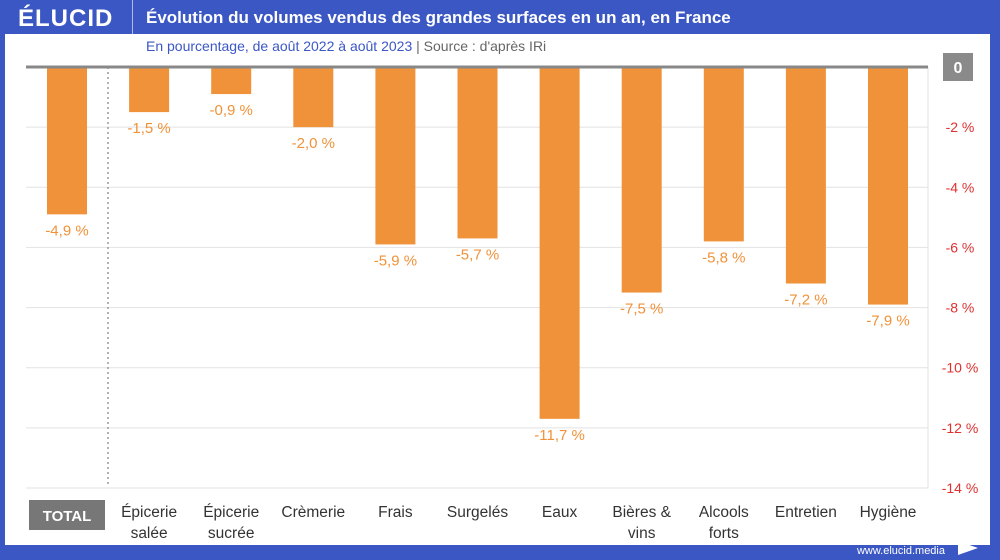 This screenshot has width=1000, height=560. What do you see at coordinates (559, 435) in the screenshot?
I see `data-label: -11,7 %` at bounding box center [559, 435].